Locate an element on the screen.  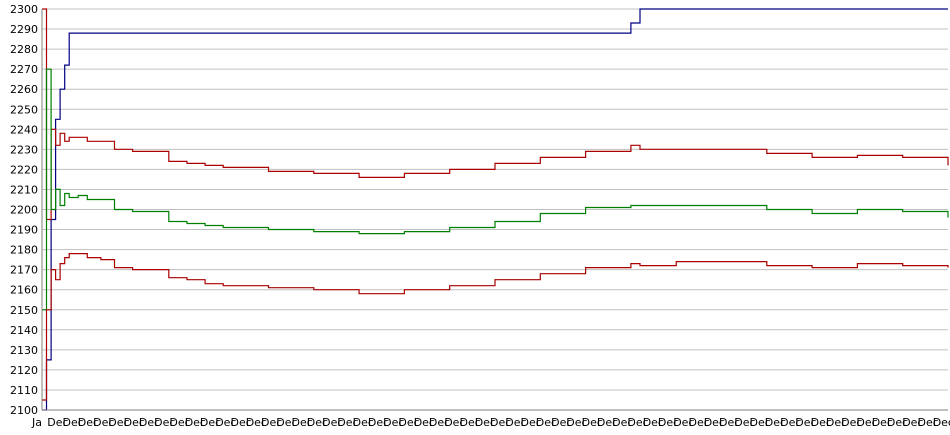
y-tick-label: 2160 is located at coordinates (24, 290).